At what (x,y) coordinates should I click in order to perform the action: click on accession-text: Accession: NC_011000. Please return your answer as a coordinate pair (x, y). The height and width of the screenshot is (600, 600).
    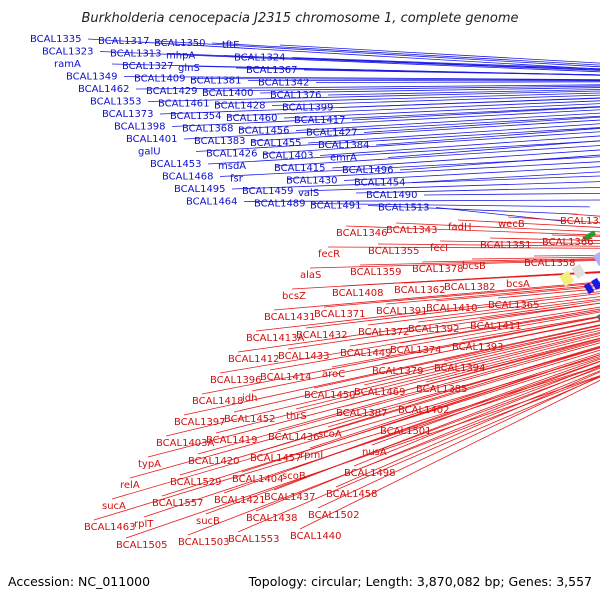
    Looking at the image, I should click on (79, 581).